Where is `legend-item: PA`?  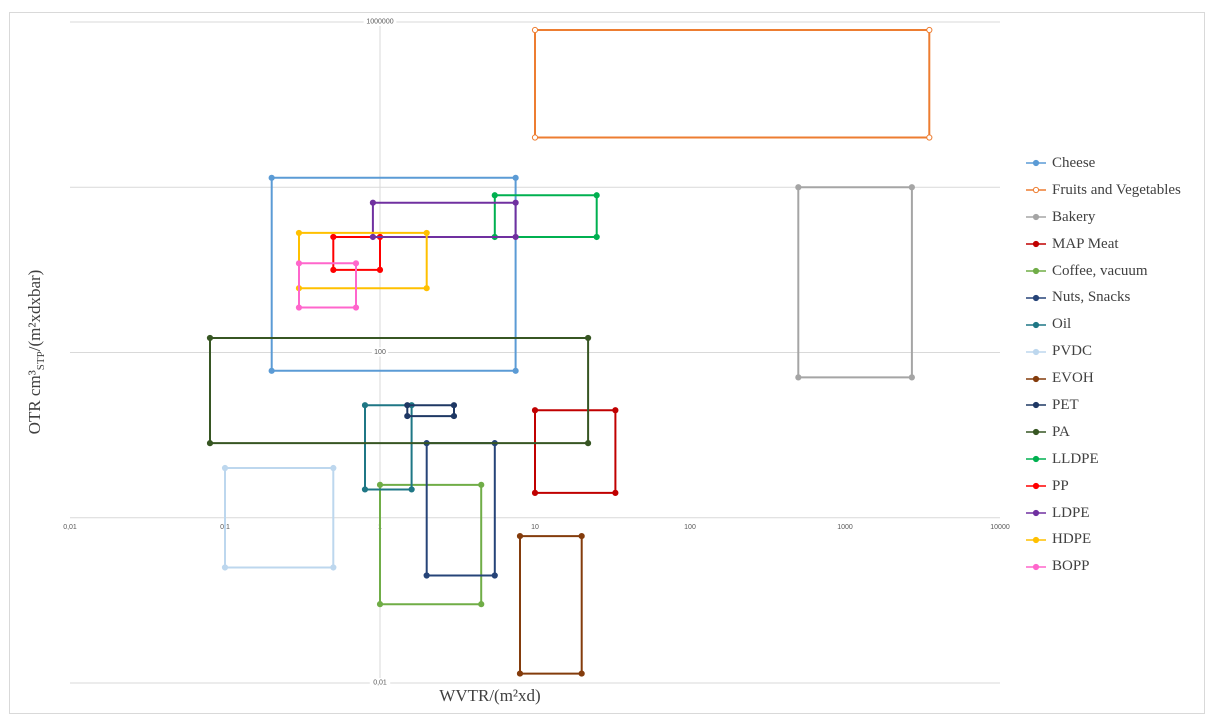 legend-item: PA is located at coordinates (1115, 432).